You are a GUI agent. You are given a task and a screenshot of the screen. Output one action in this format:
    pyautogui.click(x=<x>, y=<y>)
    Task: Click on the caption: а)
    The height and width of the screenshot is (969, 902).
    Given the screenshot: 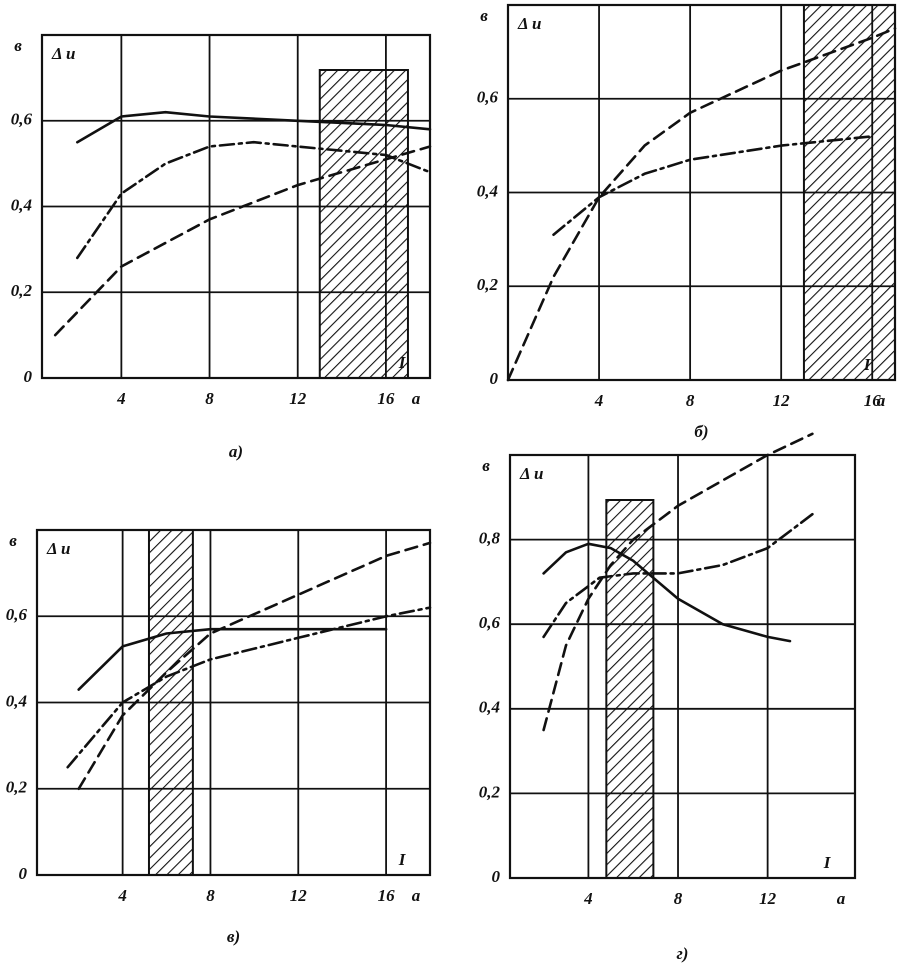 What is the action you would take?
    pyautogui.click(x=236, y=451)
    